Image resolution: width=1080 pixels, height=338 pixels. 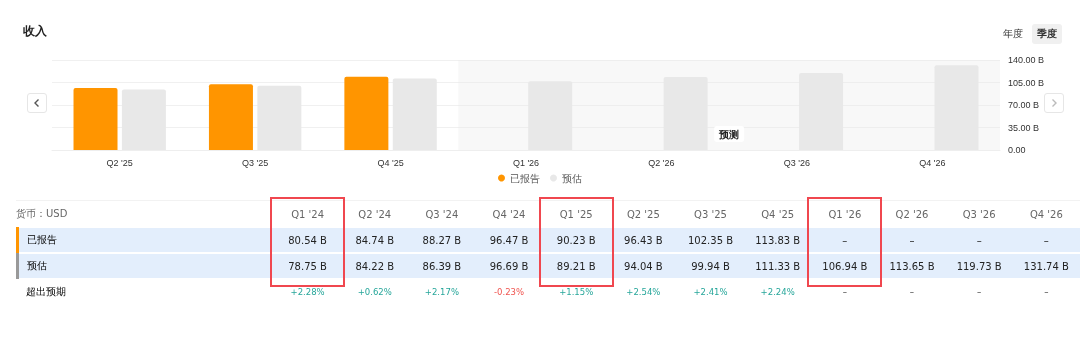 I want to click on data-label: 84.22 B, so click(x=375, y=266).